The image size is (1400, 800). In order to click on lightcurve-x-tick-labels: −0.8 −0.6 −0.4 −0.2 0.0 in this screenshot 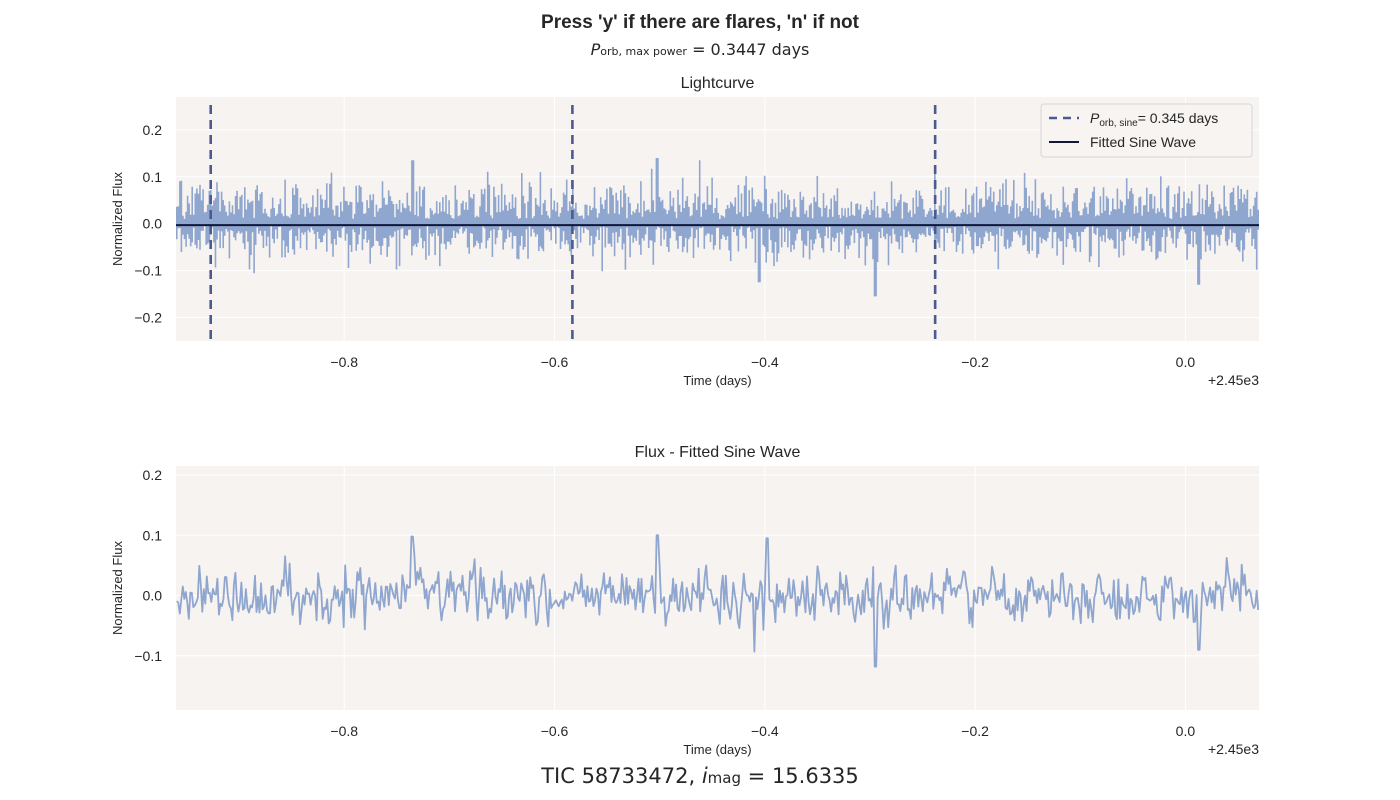, I will do `click(762, 362)`.